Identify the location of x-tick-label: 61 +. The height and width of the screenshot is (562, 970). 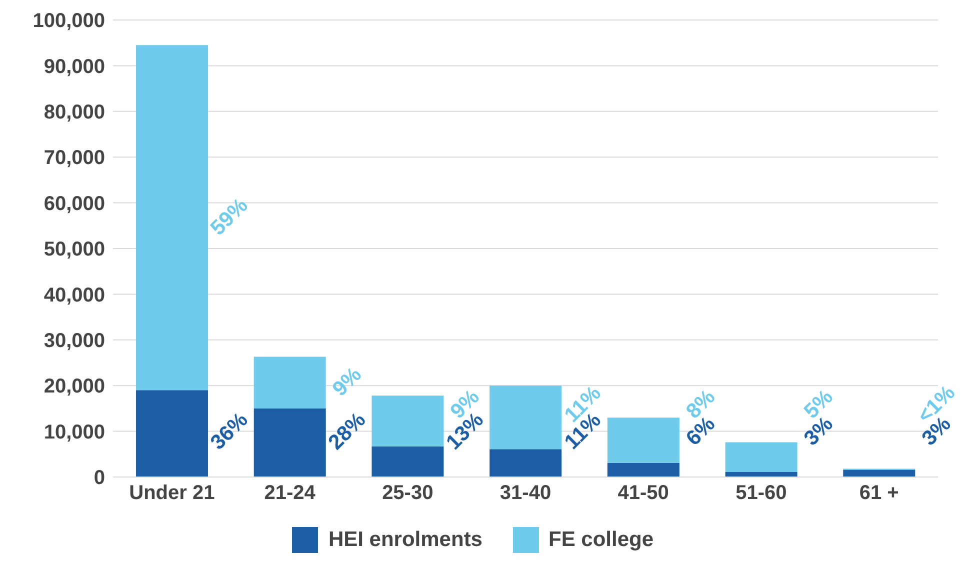
(879, 493).